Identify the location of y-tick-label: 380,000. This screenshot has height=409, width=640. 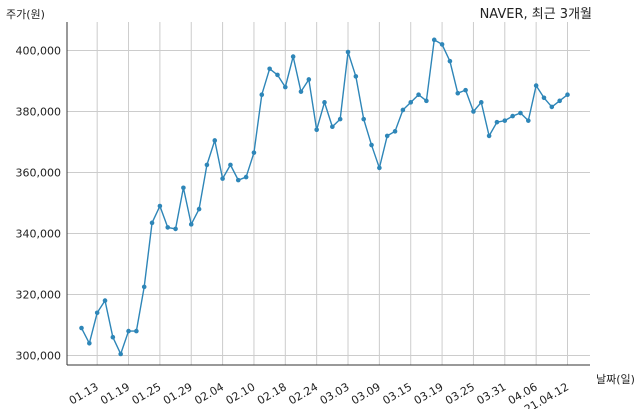
(39, 112).